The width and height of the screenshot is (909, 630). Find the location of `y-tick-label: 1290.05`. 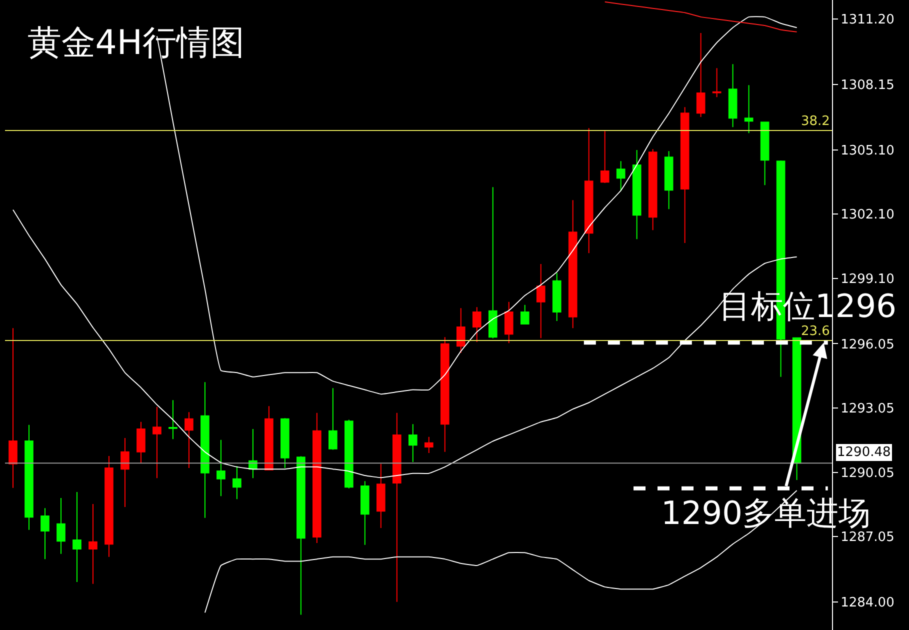

y-tick-label: 1290.05 is located at coordinates (867, 473).